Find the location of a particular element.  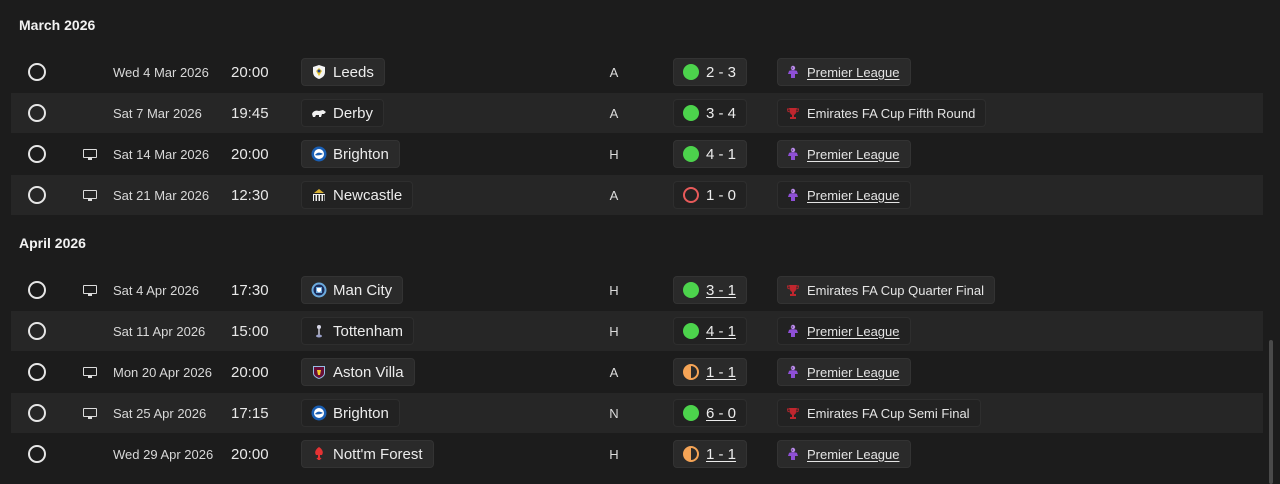

competition-link: Emirates FA Cup Fifth Round is located at coordinates (882, 113).